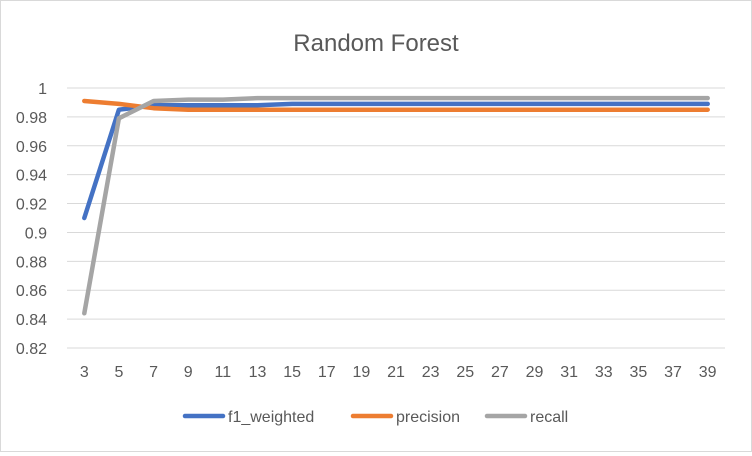 Image resolution: width=752 pixels, height=456 pixels. Describe the element at coordinates (31, 349) in the screenshot. I see `y-tick-label: 0.82` at that location.